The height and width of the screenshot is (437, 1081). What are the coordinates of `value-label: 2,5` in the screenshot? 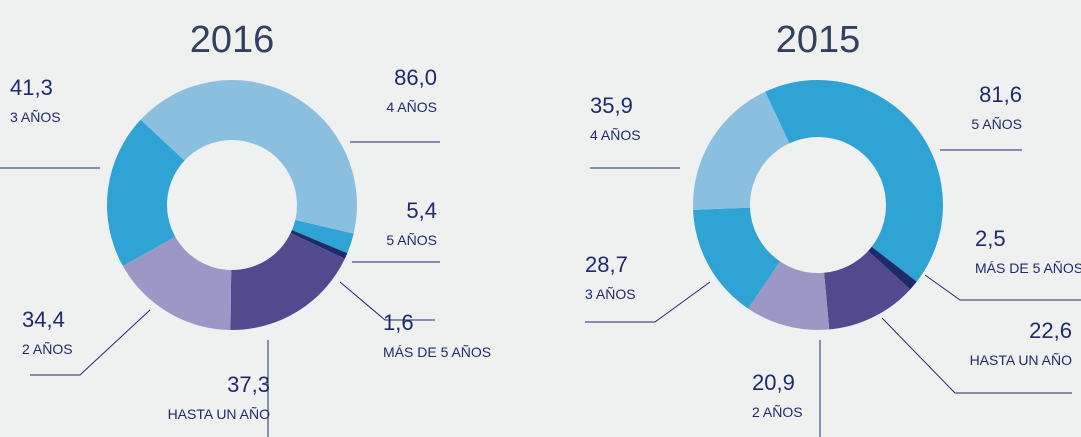 It's located at (990, 238).